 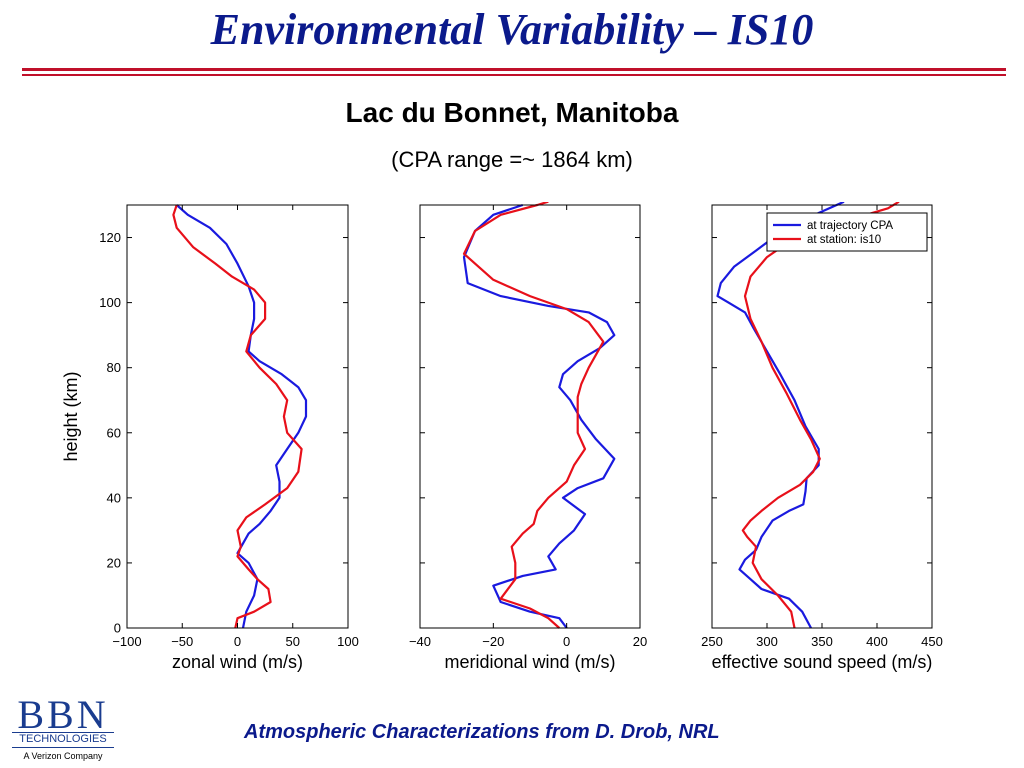 What do you see at coordinates (850, 226) in the screenshot?
I see `legend-entry: at trajectory CPA` at bounding box center [850, 226].